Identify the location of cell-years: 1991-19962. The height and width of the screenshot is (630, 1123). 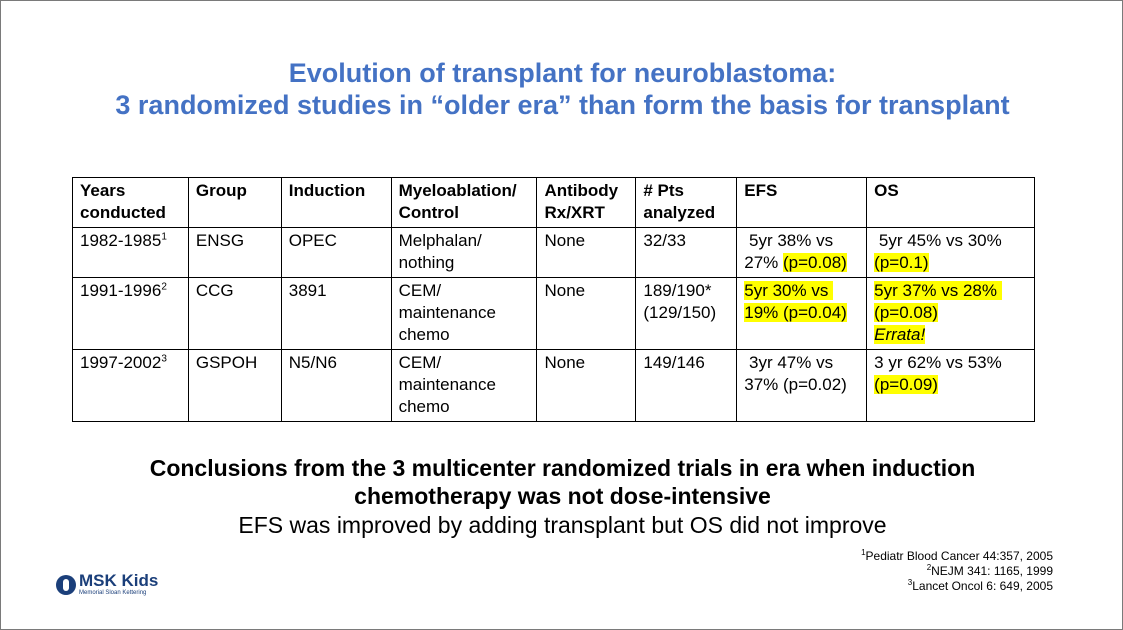
(130, 313).